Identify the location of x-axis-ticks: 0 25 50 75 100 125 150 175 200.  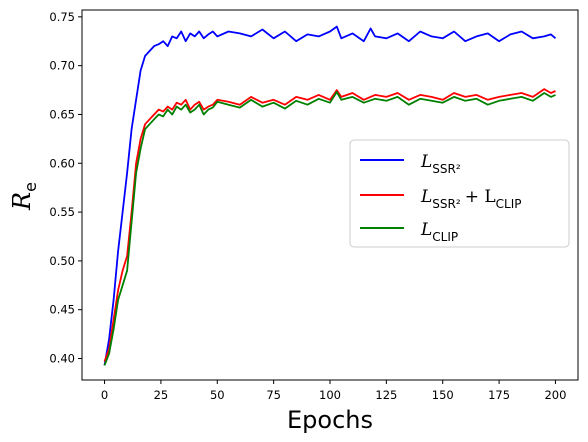
(333, 391).